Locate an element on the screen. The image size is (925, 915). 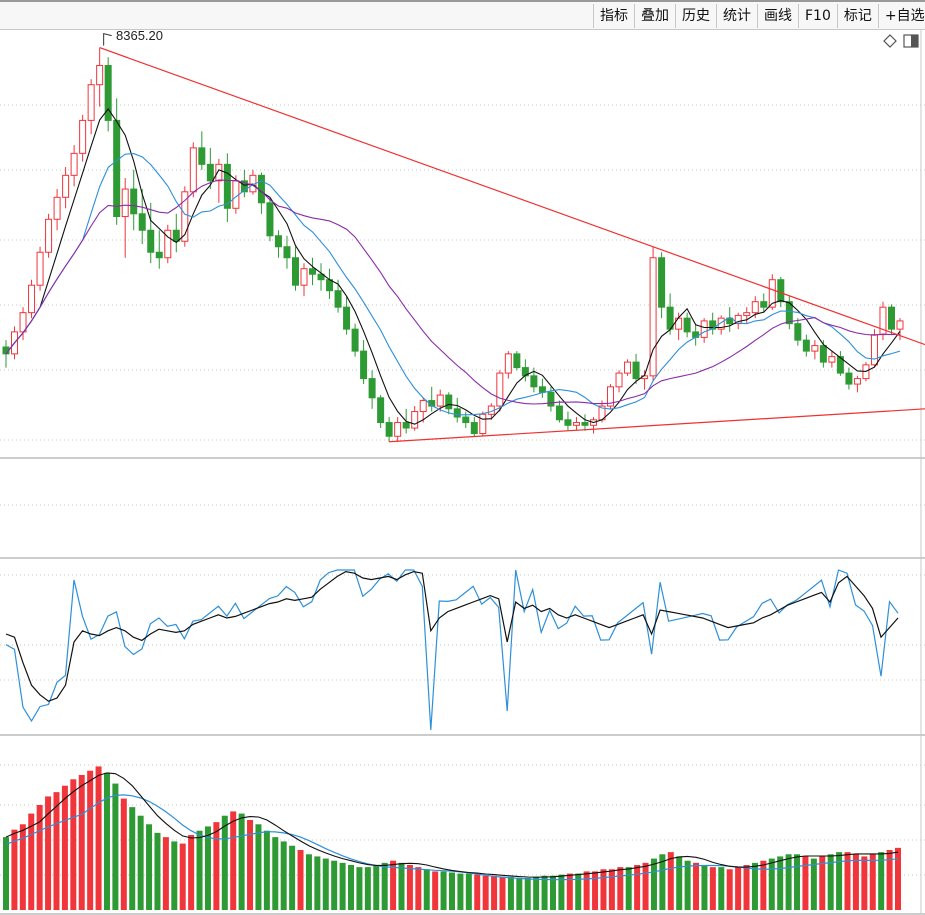
peak-price-label: 8365.20 is located at coordinates (139, 36).